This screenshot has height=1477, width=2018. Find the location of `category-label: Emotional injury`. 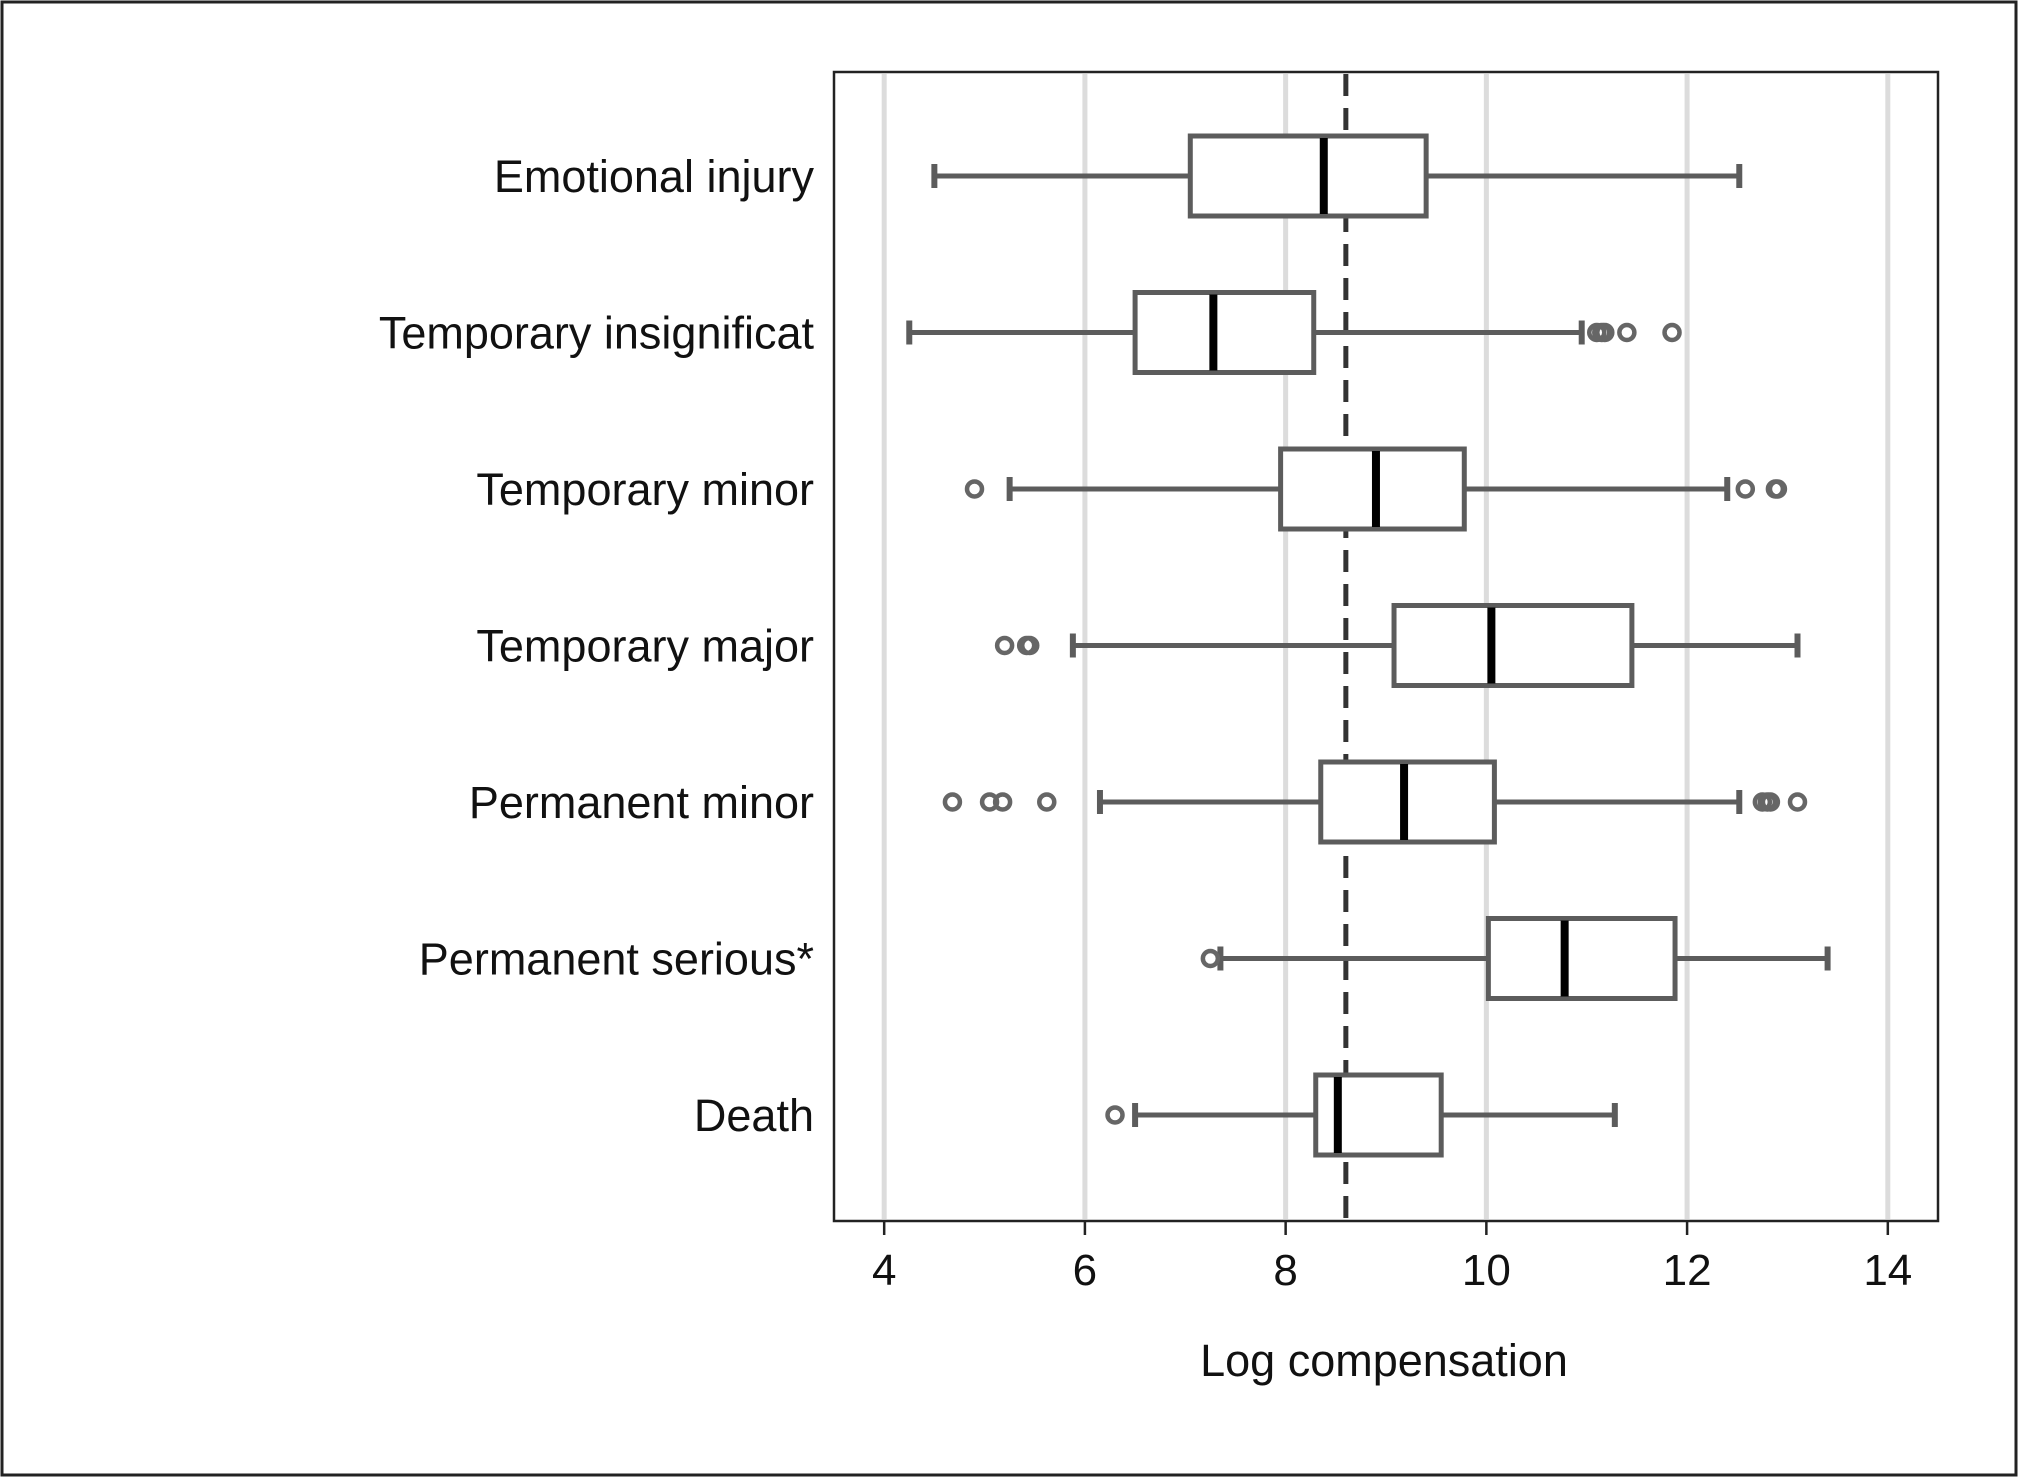

category-label: Emotional injury is located at coordinates (654, 176).